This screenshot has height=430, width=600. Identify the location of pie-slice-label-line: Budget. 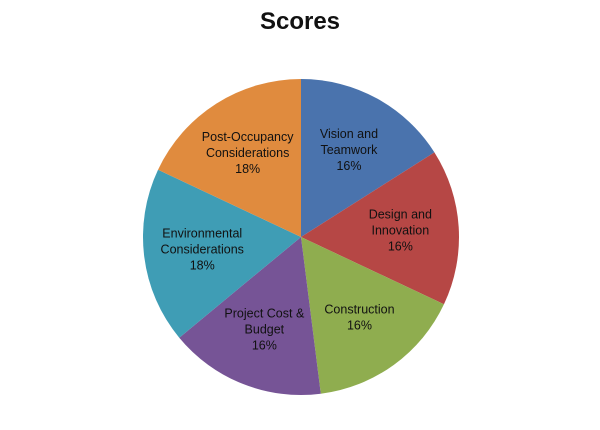
(265, 330).